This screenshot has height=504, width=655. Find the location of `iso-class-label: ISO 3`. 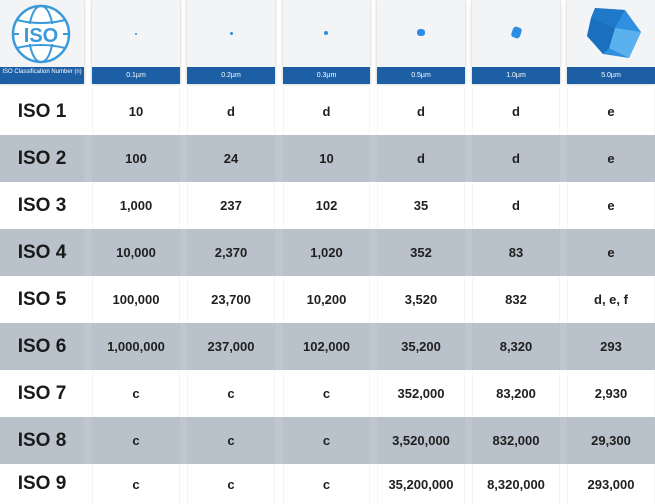

iso-class-label: ISO 3 is located at coordinates (42, 205).